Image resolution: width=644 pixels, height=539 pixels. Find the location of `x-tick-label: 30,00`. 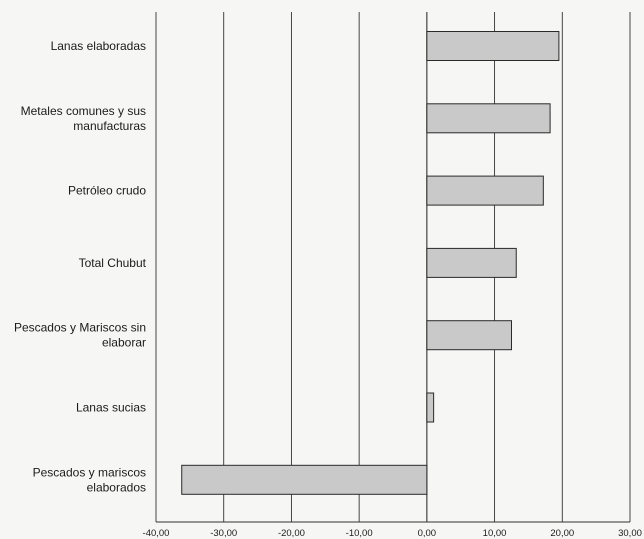

x-tick-label: 30,00 is located at coordinates (630, 533).